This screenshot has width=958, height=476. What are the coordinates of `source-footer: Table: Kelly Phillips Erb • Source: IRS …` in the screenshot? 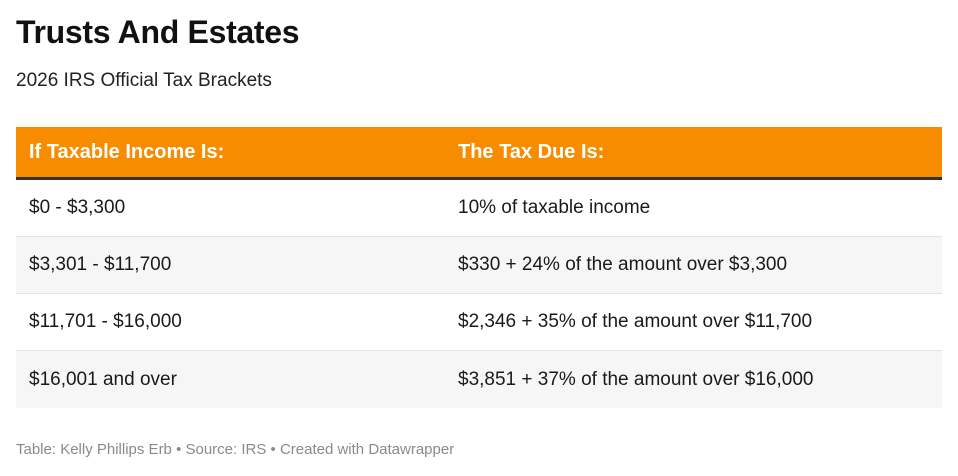 It's located at (235, 449).